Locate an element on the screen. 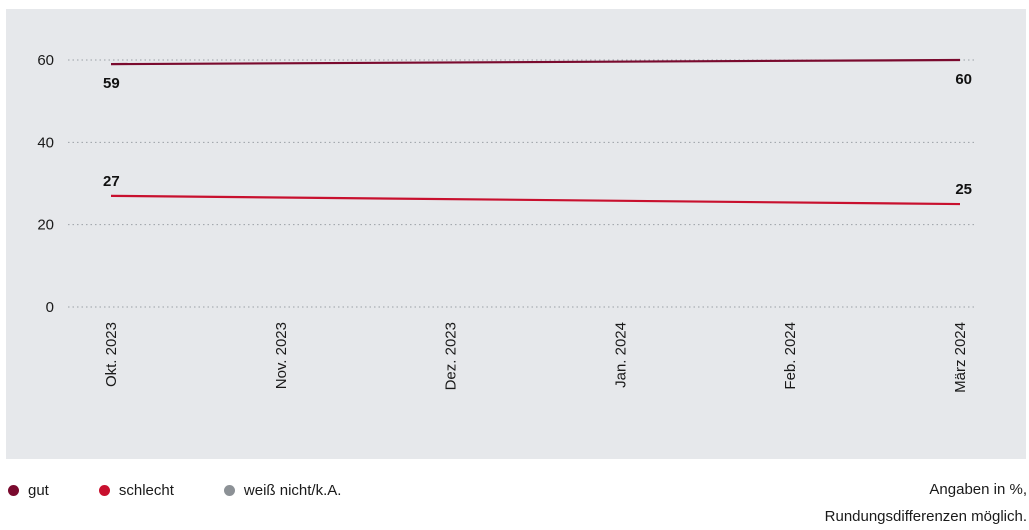 This screenshot has height=530, width=1029. legend-dot-schlecht is located at coordinates (104, 490).